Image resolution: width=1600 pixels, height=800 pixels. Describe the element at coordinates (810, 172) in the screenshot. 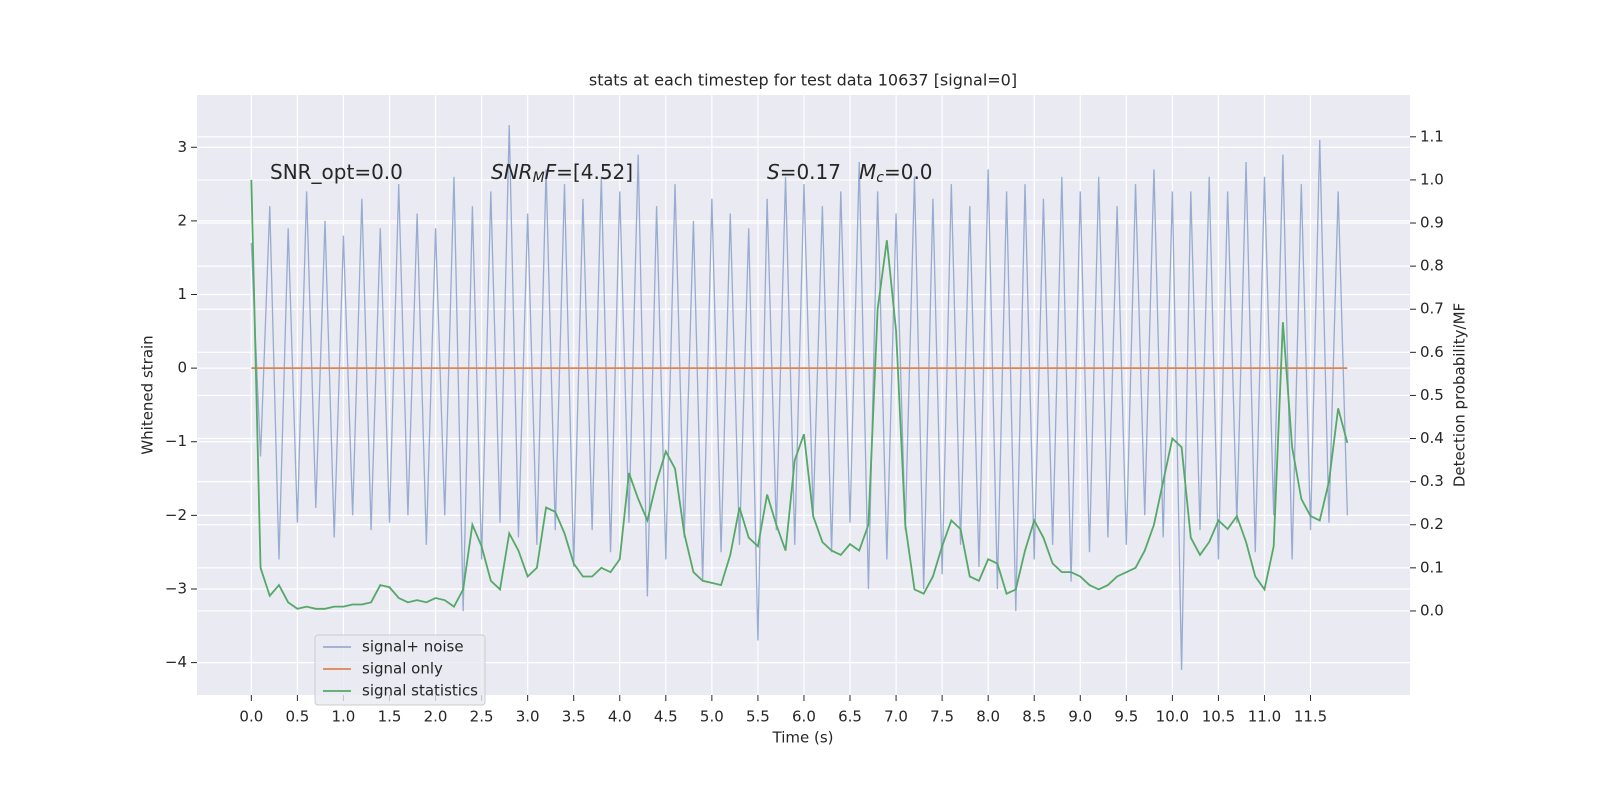

I see `annotation-part: =0.17` at that location.